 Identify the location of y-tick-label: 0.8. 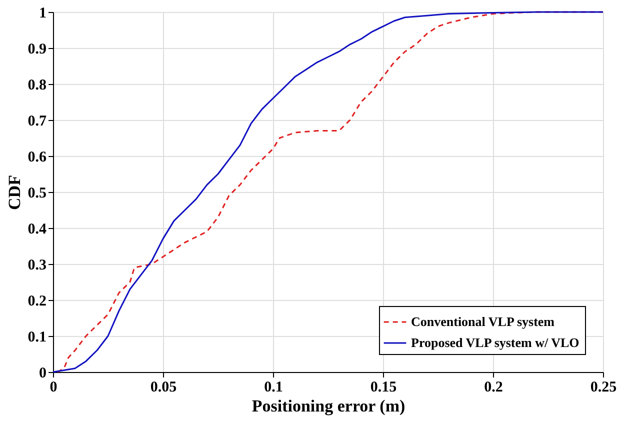
(37, 86).